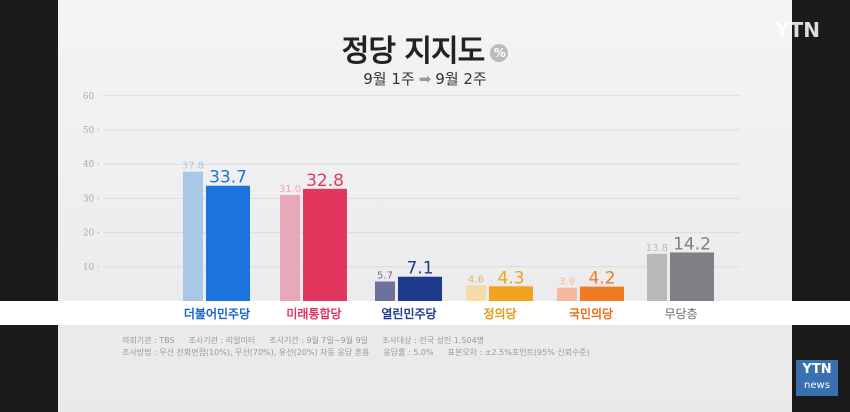  I want to click on arrow-right-icon: ➡, so click(425, 79).